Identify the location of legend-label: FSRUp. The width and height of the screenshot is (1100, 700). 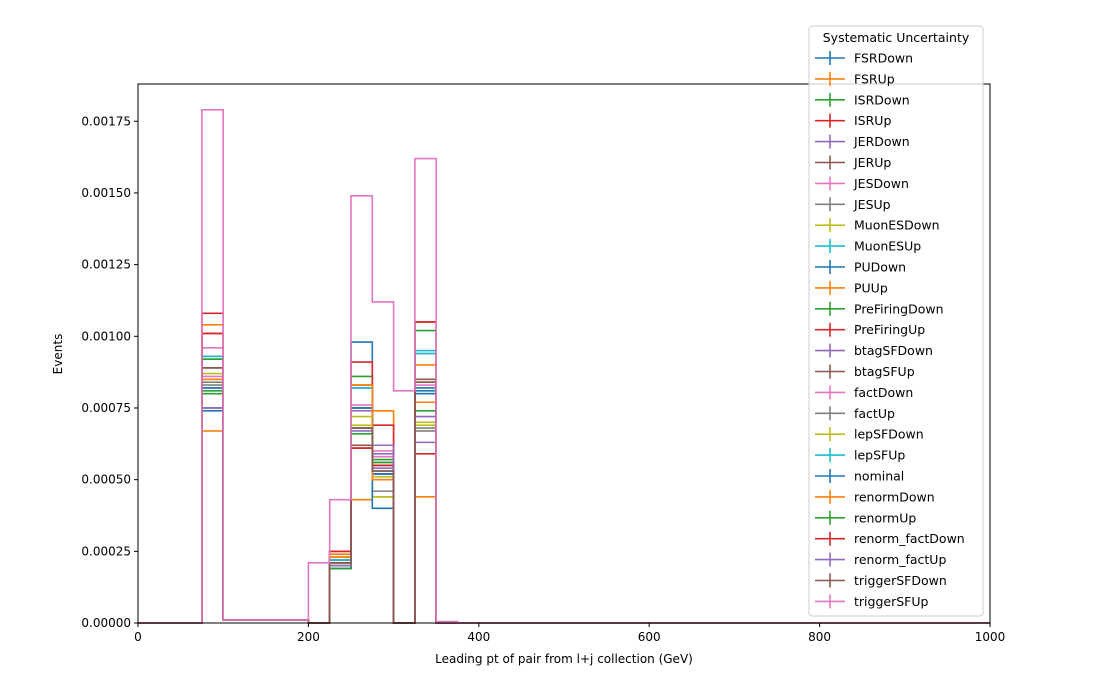
(874, 78).